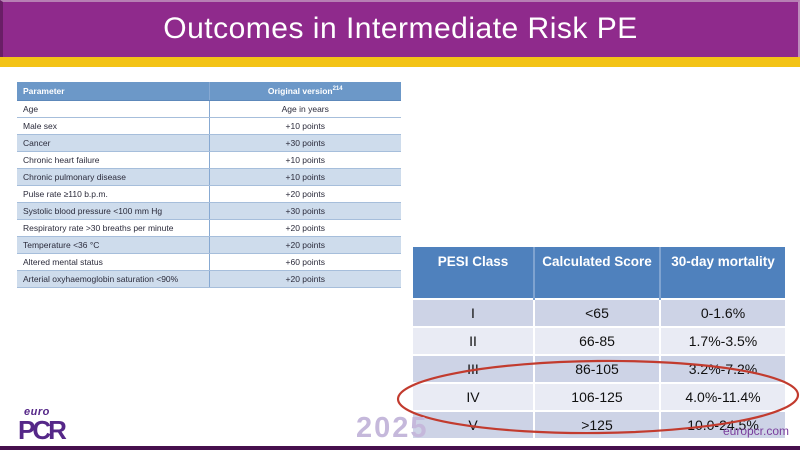 This screenshot has height=450, width=800. I want to click on table-row: IV 106-125 4.0%-11.4%, so click(599, 396).